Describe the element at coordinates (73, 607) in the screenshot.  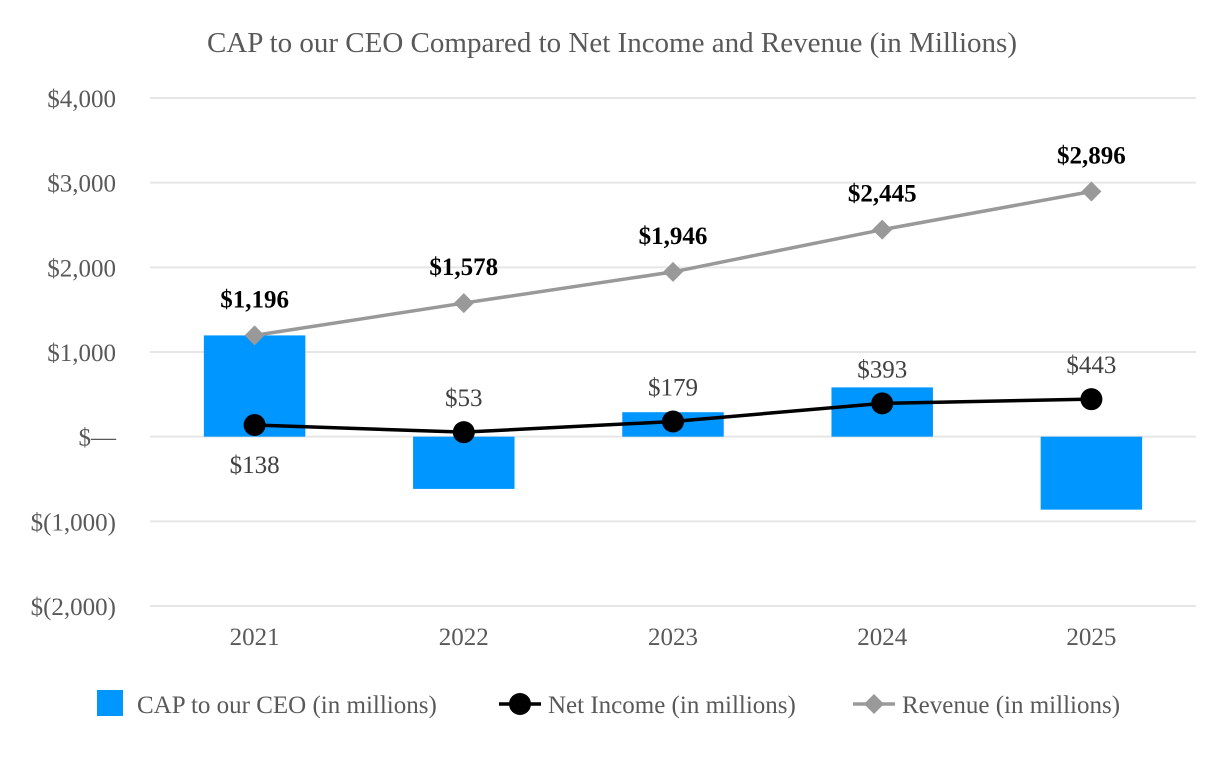
I see `y-tick-label: $(2,000)` at that location.